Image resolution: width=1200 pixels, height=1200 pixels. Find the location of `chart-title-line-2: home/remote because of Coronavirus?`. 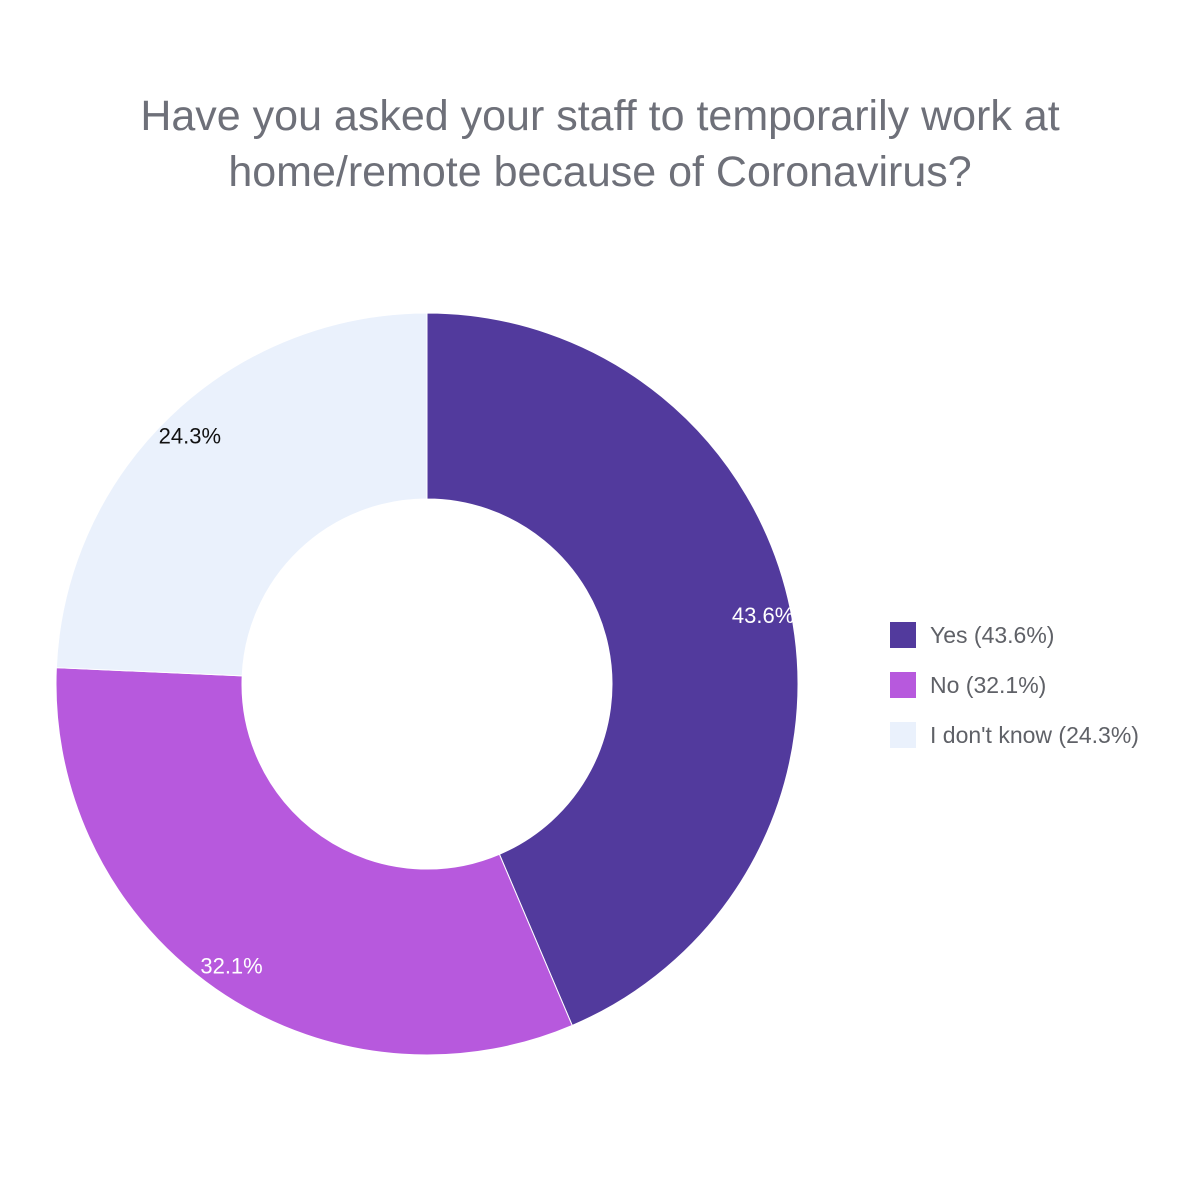

chart-title-line-2: home/remote because of Coronavirus? is located at coordinates (600, 172).